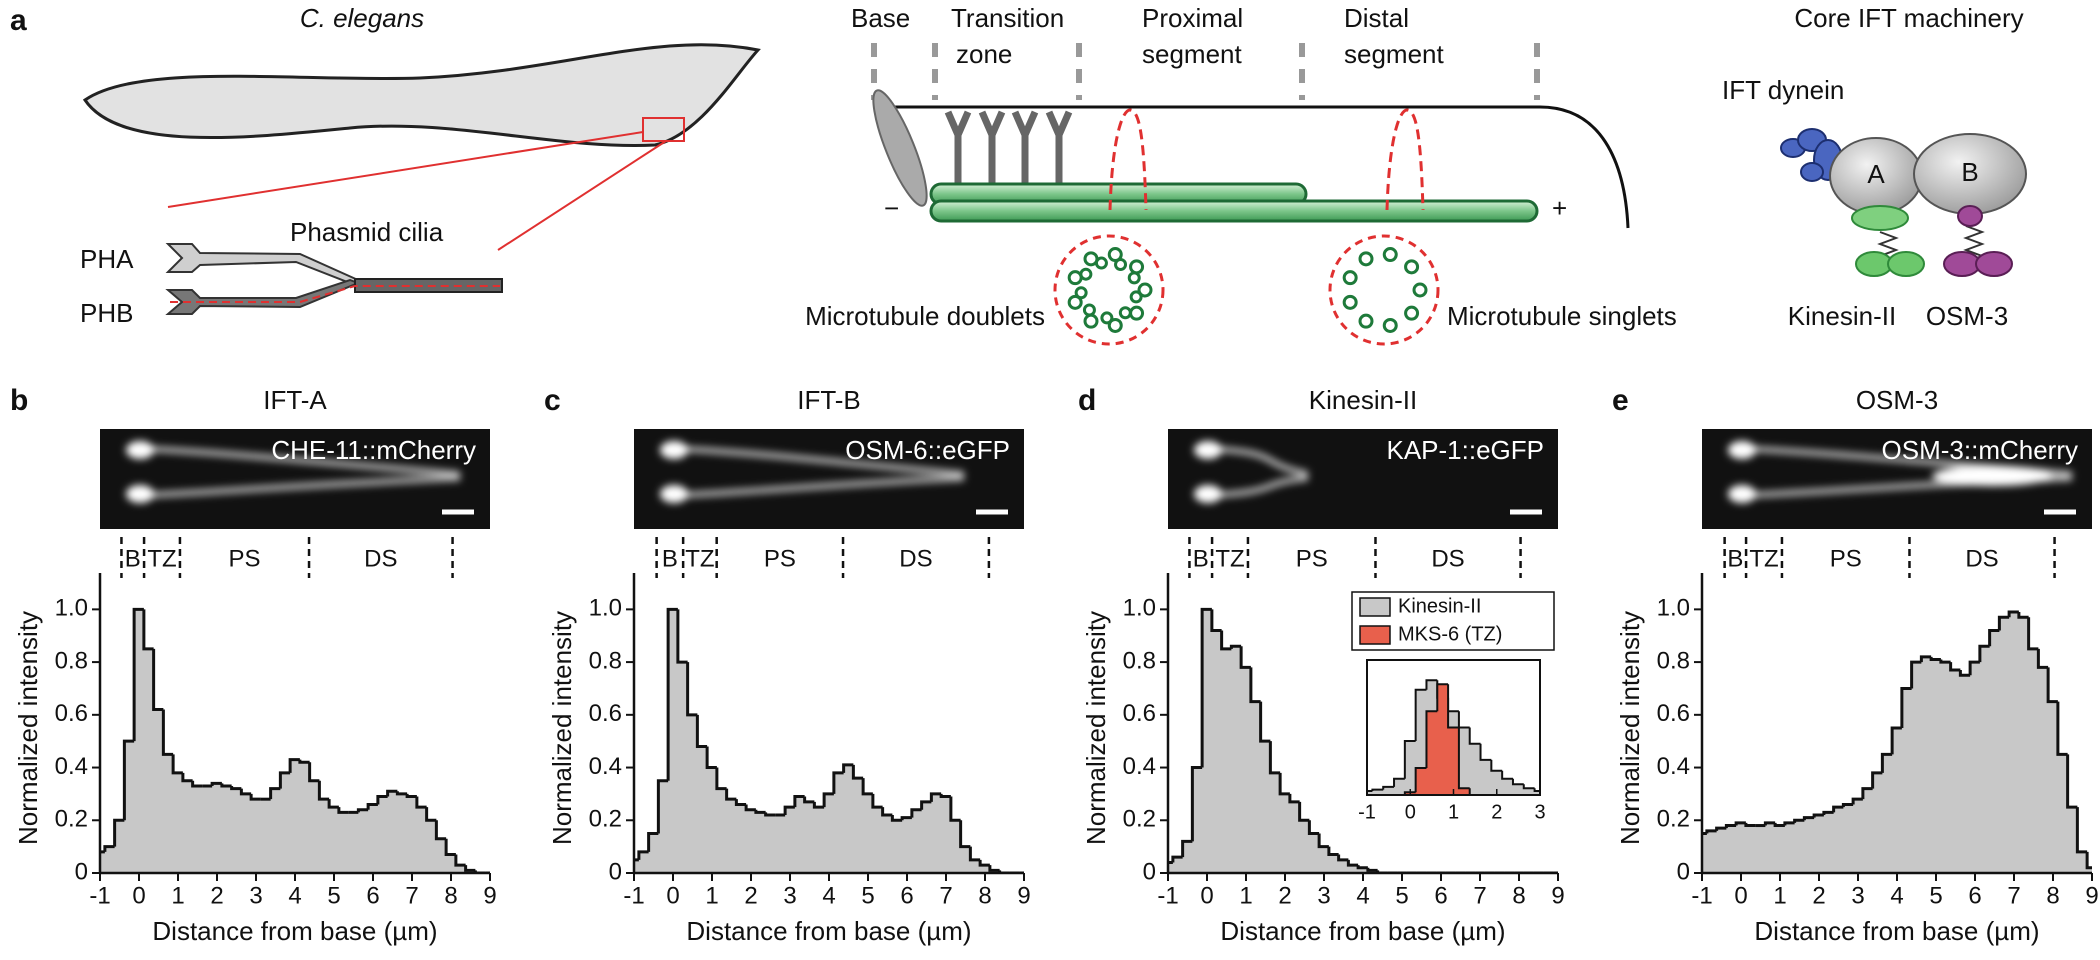 The image size is (2100, 960). Describe the element at coordinates (1363, 400) in the screenshot. I see `chart-title: Kinesin-II` at that location.